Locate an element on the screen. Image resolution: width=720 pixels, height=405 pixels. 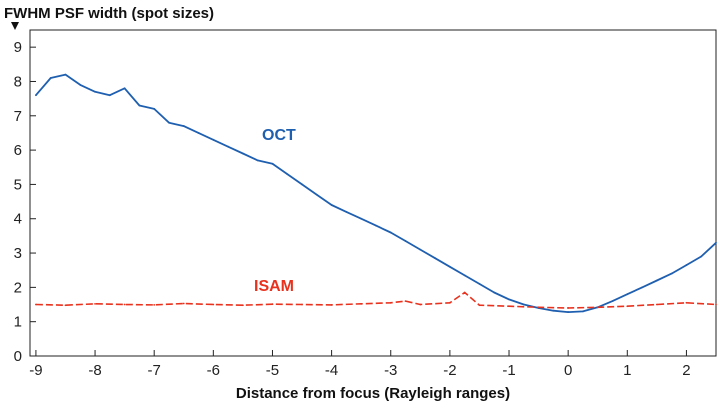
y-tick-label: 3 is located at coordinates (18, 253).